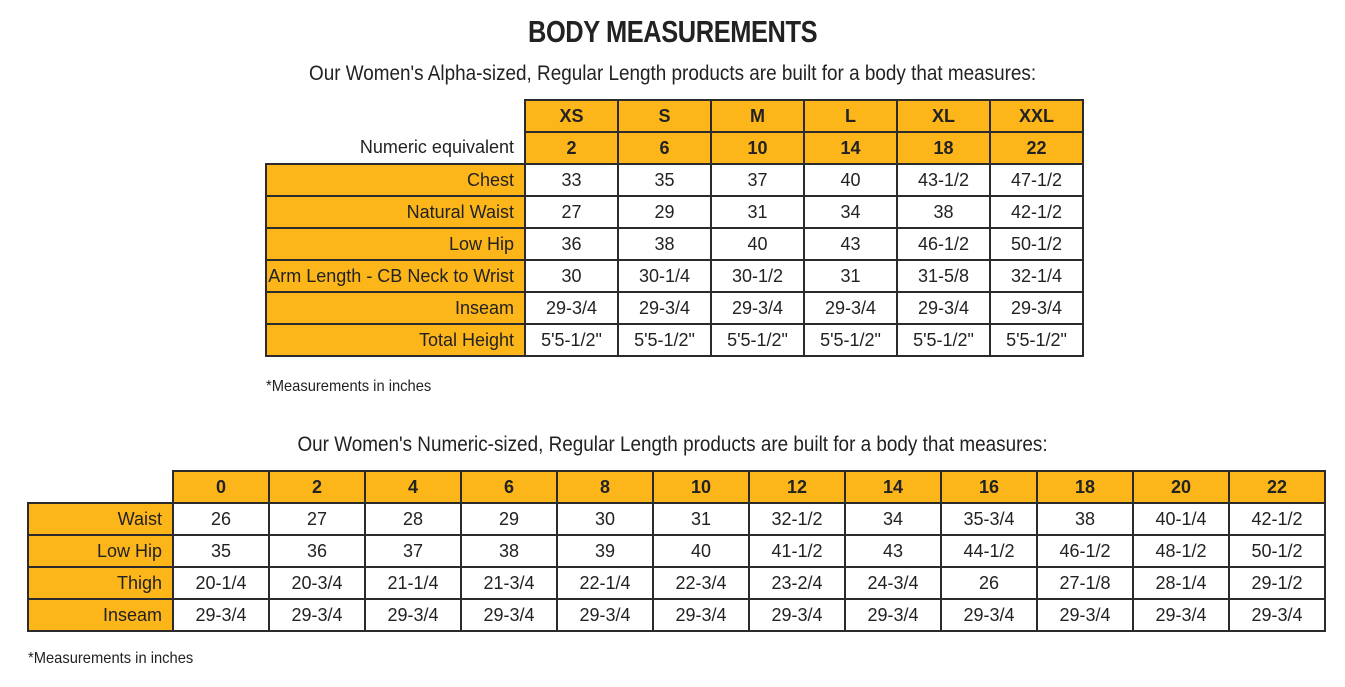 The height and width of the screenshot is (687, 1345). What do you see at coordinates (1181, 551) in the screenshot?
I see `table-cell: 48-1/2` at bounding box center [1181, 551].